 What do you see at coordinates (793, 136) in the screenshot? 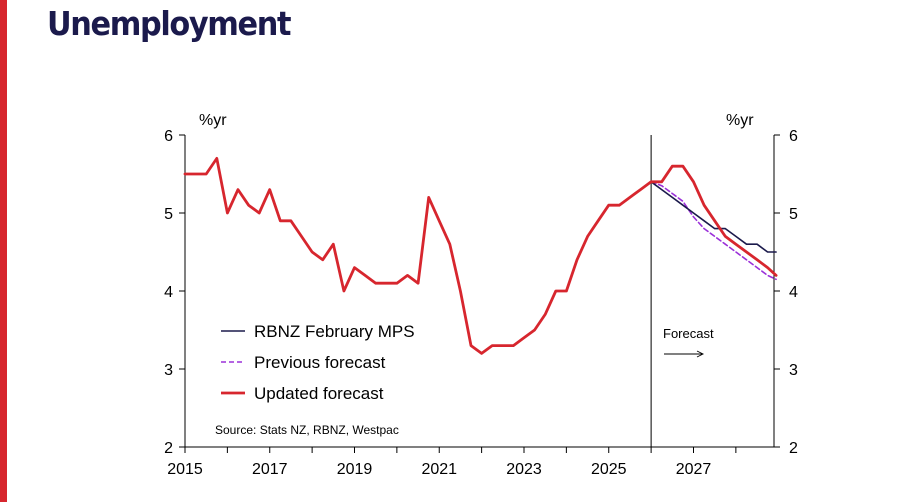
I see `y-tick-label-right: 6` at bounding box center [793, 136].